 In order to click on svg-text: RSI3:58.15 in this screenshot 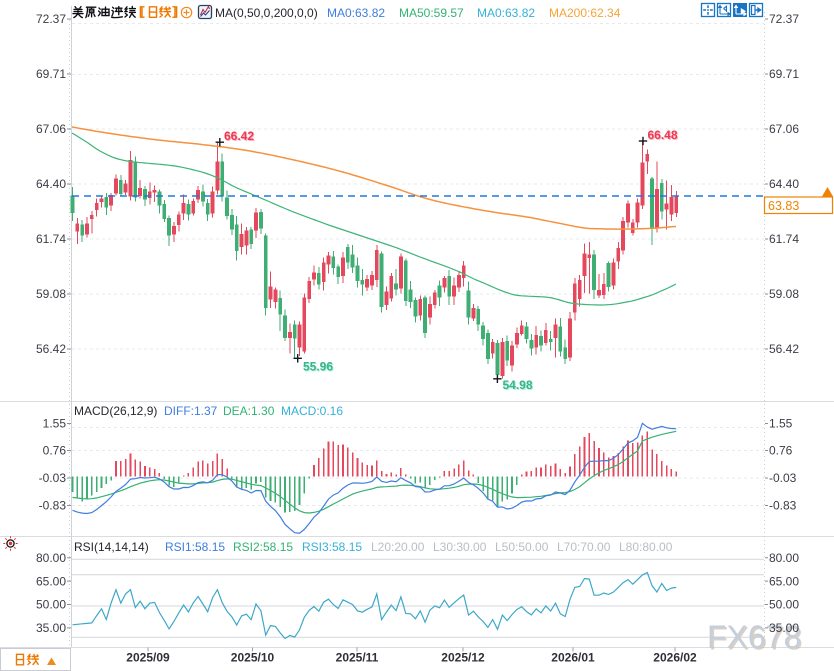, I will do `click(332, 547)`.